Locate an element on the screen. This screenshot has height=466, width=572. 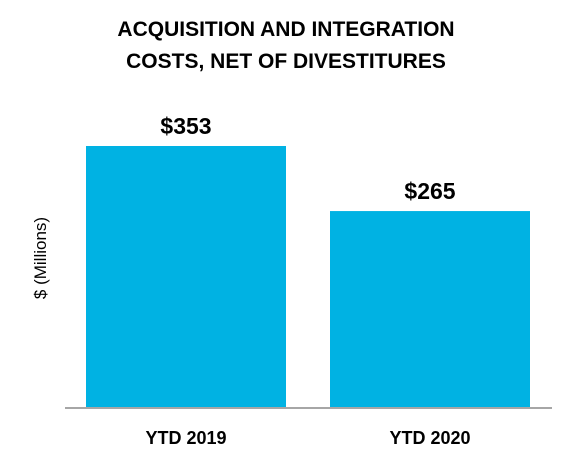
bar-ytd-2020 is located at coordinates (430, 309).